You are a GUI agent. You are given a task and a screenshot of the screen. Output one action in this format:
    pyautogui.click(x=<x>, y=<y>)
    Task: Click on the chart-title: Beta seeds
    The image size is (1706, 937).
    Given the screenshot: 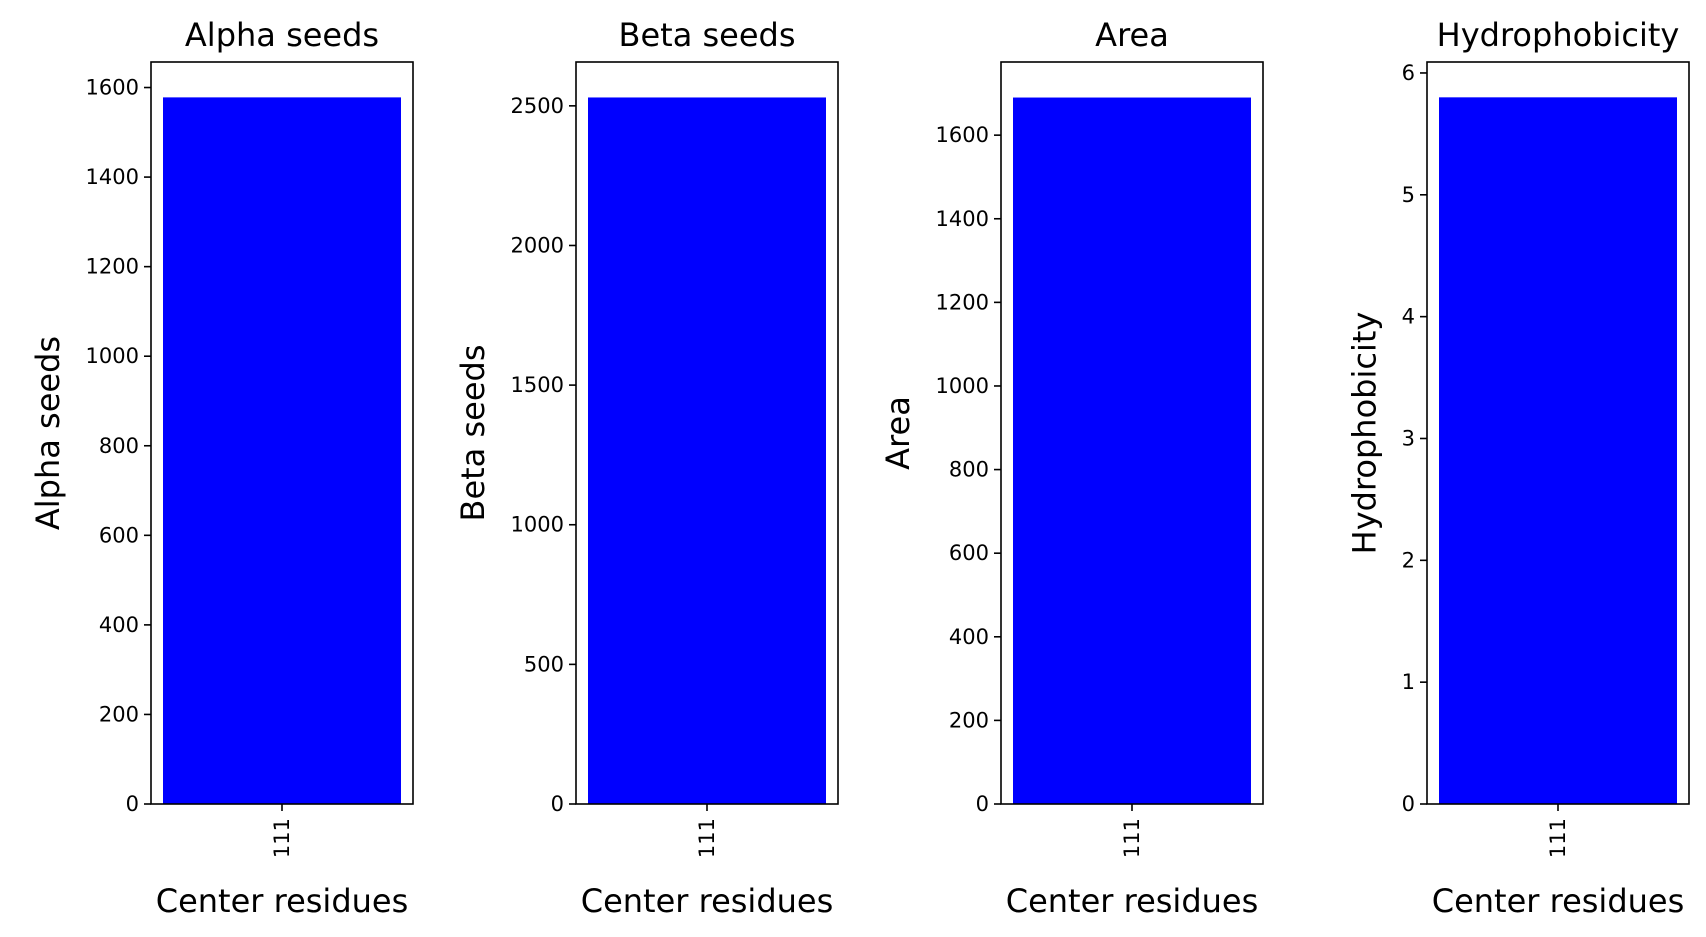 What is the action you would take?
    pyautogui.click(x=707, y=35)
    